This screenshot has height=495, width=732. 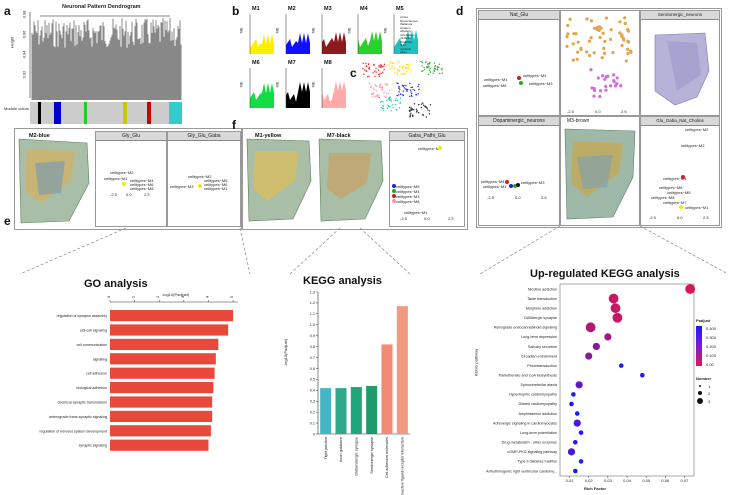 I want to click on ukegg-title: Up-regulated KEGG analysis, so click(x=605, y=274).